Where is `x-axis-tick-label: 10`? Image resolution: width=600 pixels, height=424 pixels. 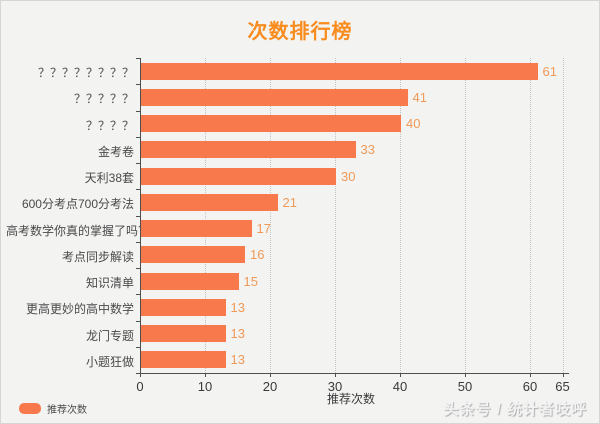
x-axis-tick-label: 10 is located at coordinates (205, 386).